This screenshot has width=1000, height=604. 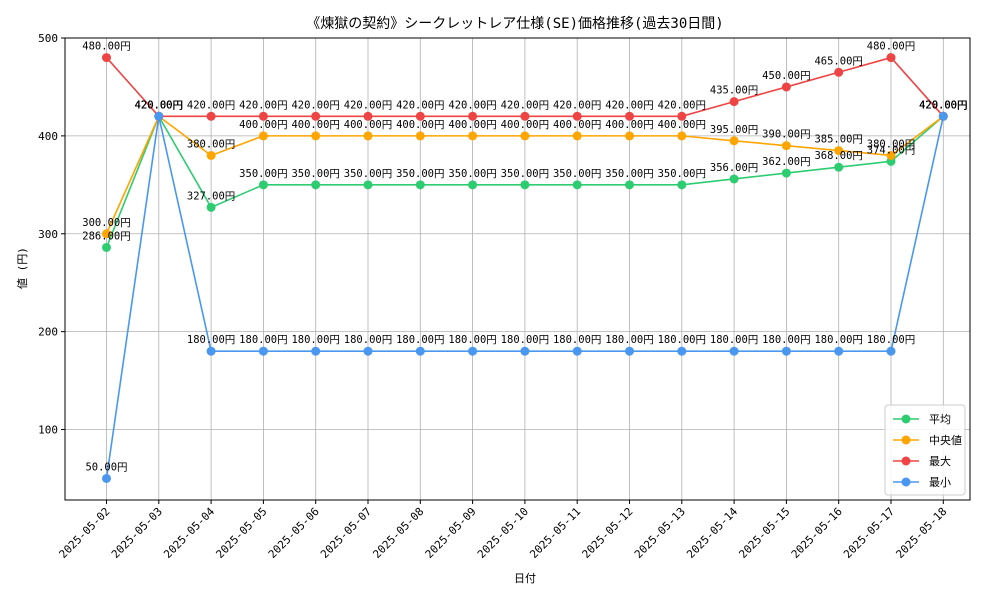 I want to click on x-tick-label: 2025-05-06, so click(x=294, y=533).